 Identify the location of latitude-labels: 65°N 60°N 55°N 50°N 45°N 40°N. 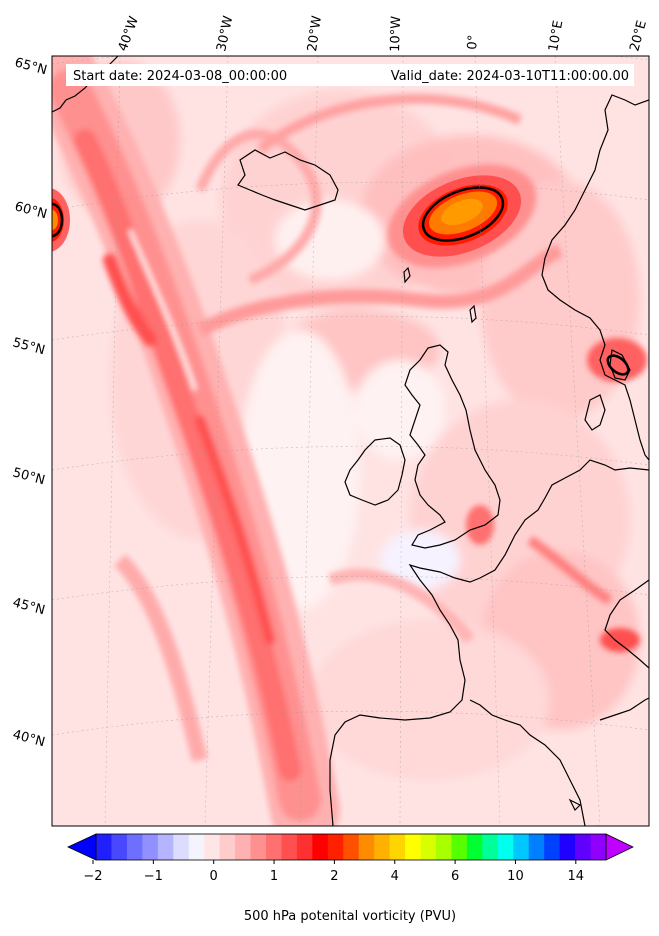
(30, 402).